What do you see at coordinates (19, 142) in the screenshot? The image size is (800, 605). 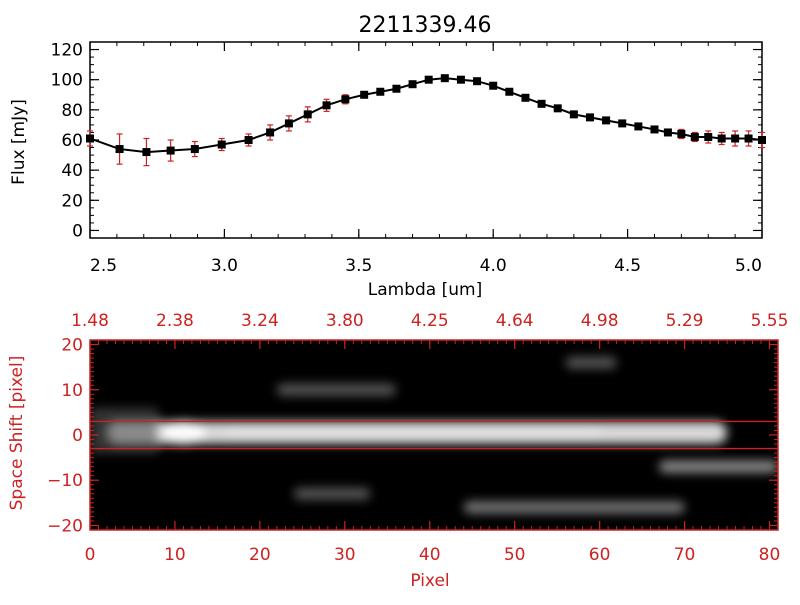 I see `top-y-axis-label: Flux [mJy]` at bounding box center [19, 142].